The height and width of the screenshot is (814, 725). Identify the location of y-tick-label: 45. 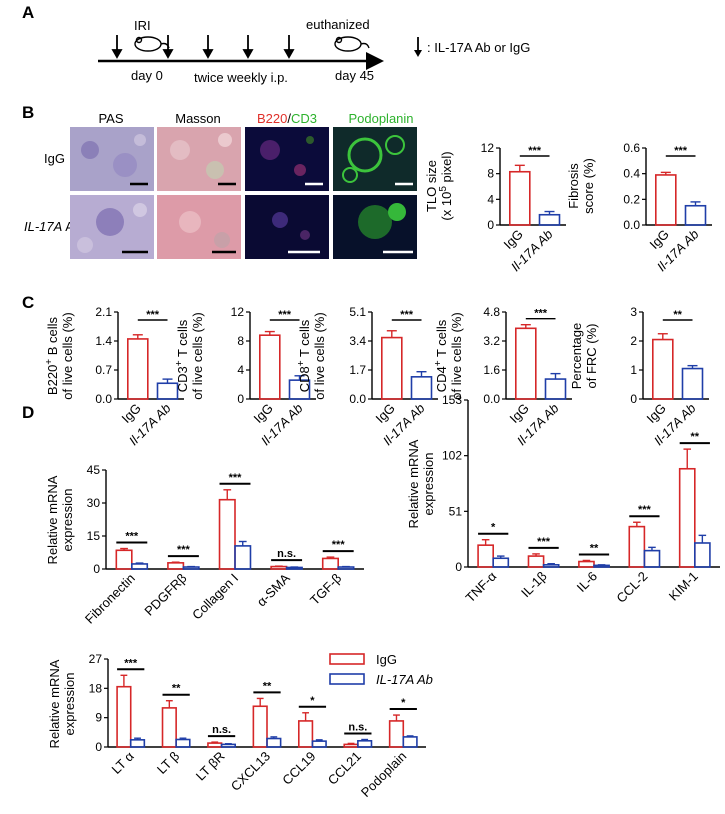
(94, 470).